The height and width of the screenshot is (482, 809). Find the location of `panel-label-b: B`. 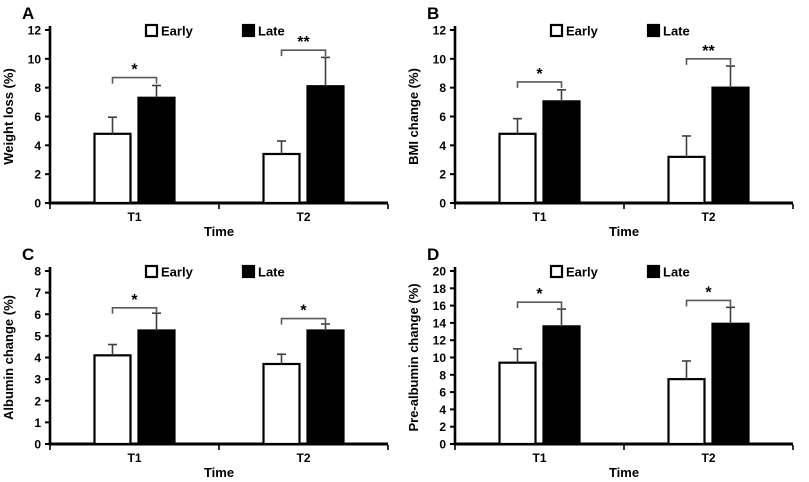

panel-label-b: B is located at coordinates (433, 13).